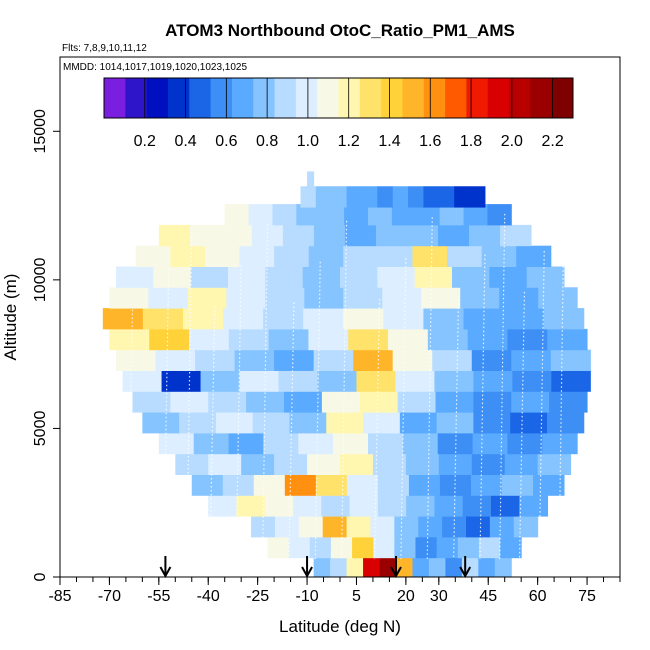 This screenshot has width=650, height=650. I want to click on colorbar-frame, so click(338, 98).